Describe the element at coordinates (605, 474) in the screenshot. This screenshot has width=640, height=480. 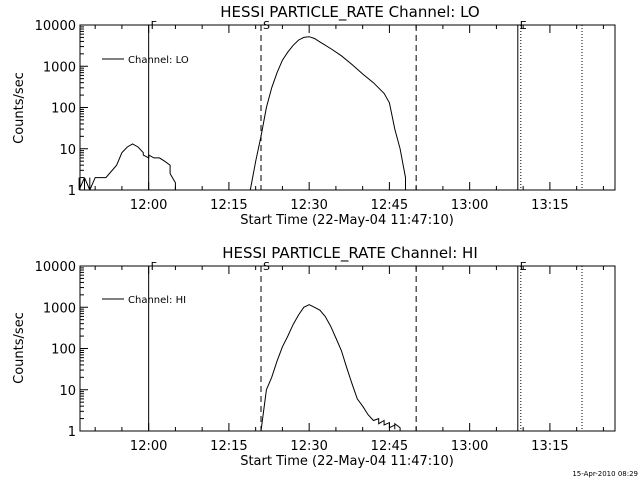
I see `plot-timestamp: 15-Apr-2010 08:29` at that location.